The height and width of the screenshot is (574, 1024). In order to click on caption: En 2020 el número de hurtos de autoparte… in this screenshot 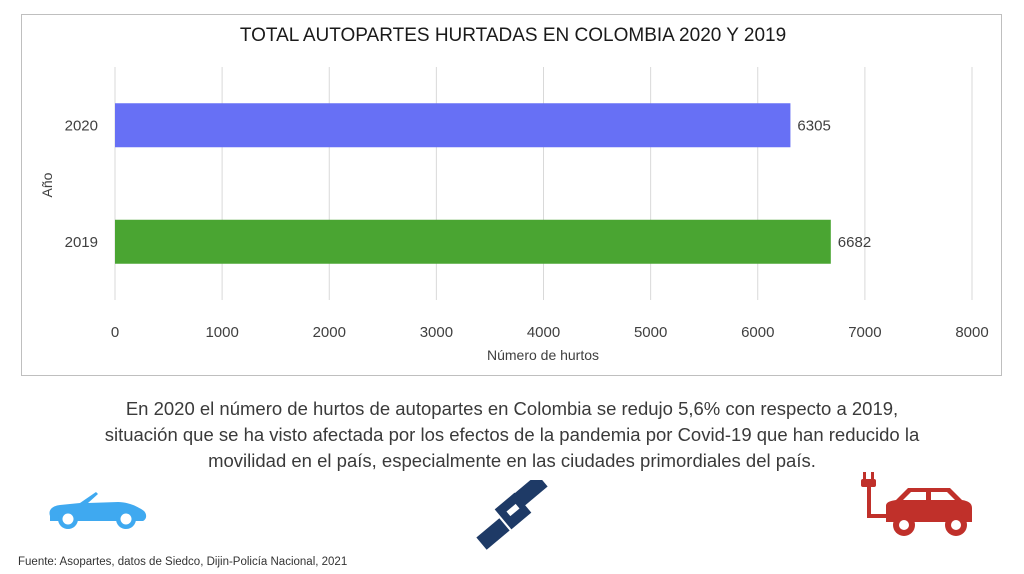, I will do `click(512, 435)`.